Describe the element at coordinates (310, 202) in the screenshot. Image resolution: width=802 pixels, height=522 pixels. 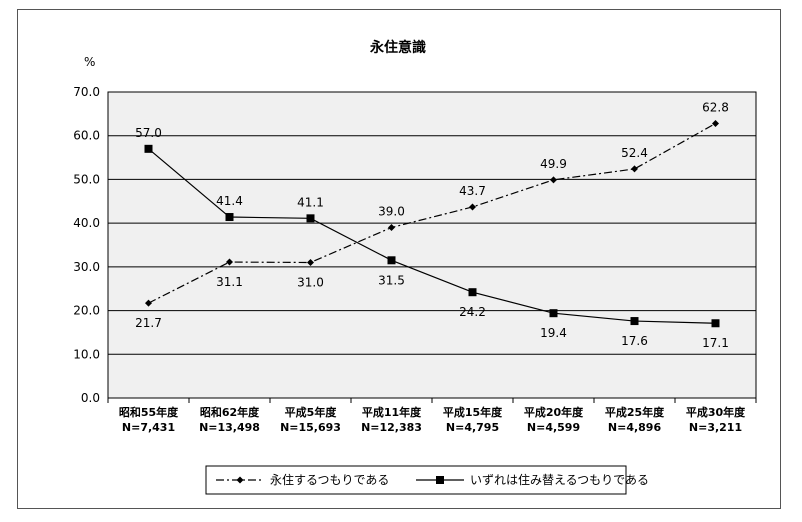
I see `data-label: 41.1` at that location.